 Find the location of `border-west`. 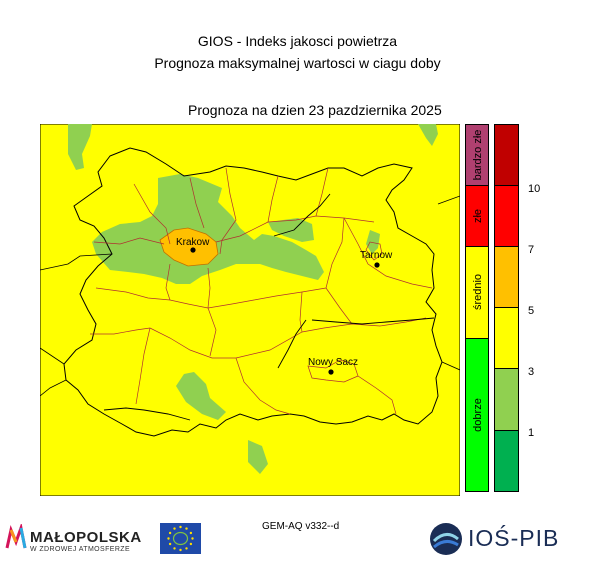

border-west is located at coordinates (52, 356).